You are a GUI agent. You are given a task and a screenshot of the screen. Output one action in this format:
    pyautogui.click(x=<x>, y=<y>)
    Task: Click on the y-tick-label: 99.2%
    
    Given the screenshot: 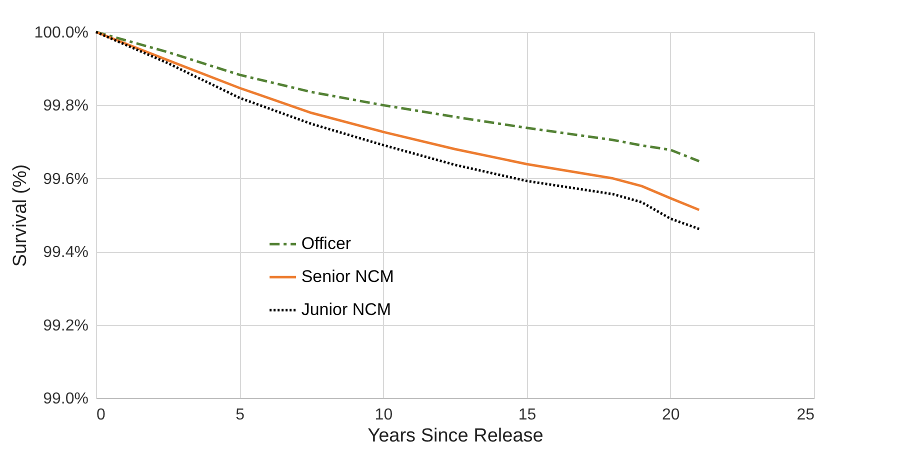 What is the action you would take?
    pyautogui.click(x=65, y=325)
    